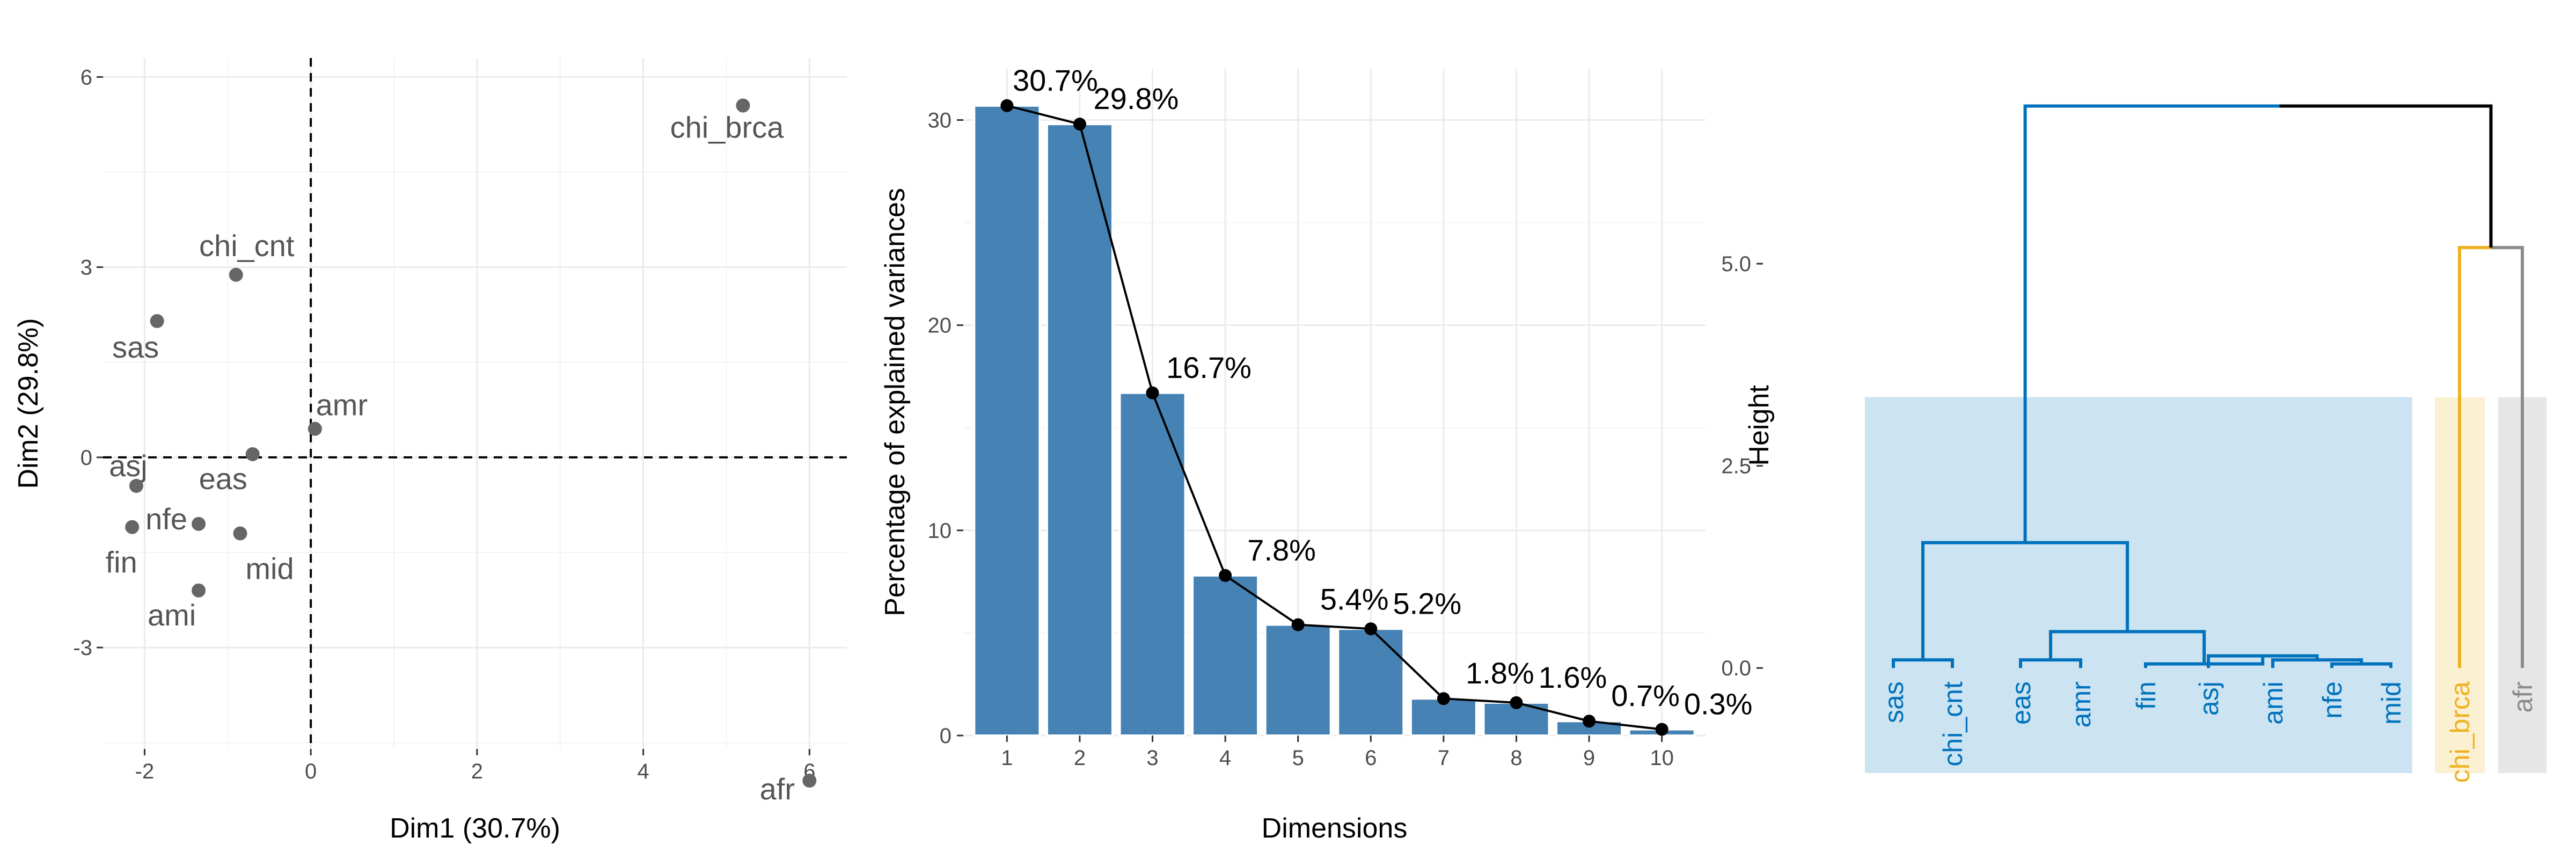 Image resolution: width=2576 pixels, height=859 pixels. Describe the element at coordinates (1718, 704) in the screenshot. I see `value-label: 0.3%` at that location.